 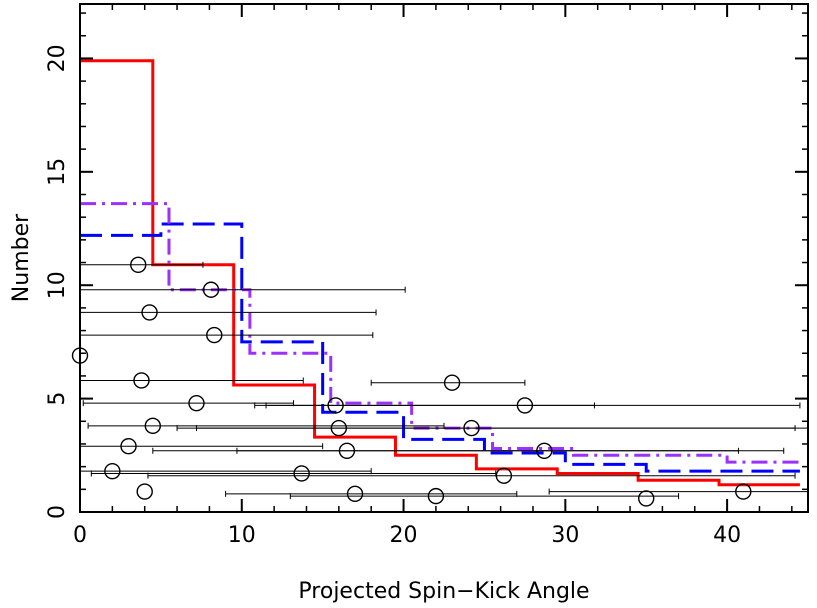 What do you see at coordinates (57, 58) in the screenshot?
I see `y-tick-label: 20` at bounding box center [57, 58].